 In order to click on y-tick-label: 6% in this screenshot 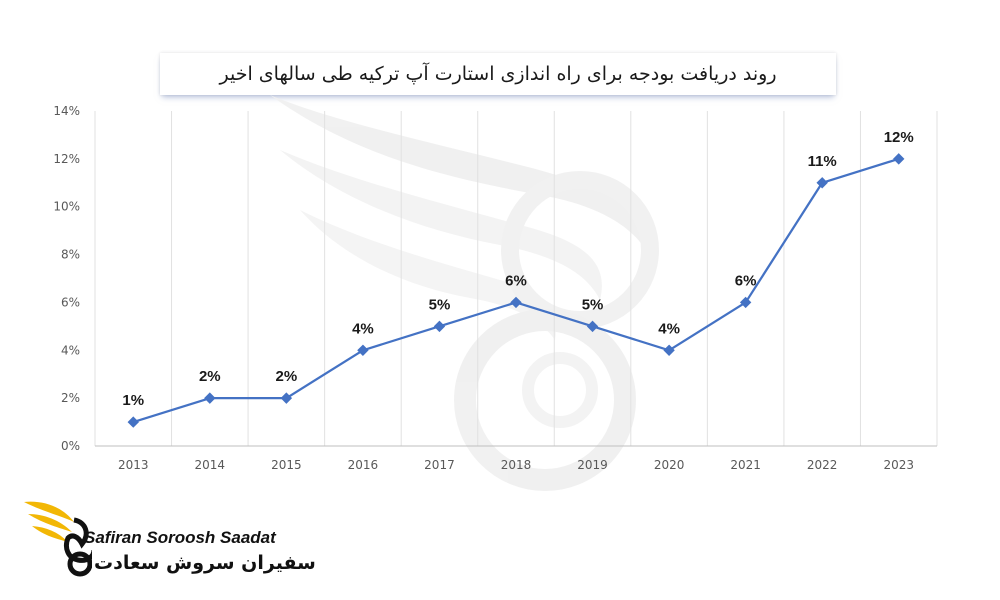, I will do `click(70, 302)`.